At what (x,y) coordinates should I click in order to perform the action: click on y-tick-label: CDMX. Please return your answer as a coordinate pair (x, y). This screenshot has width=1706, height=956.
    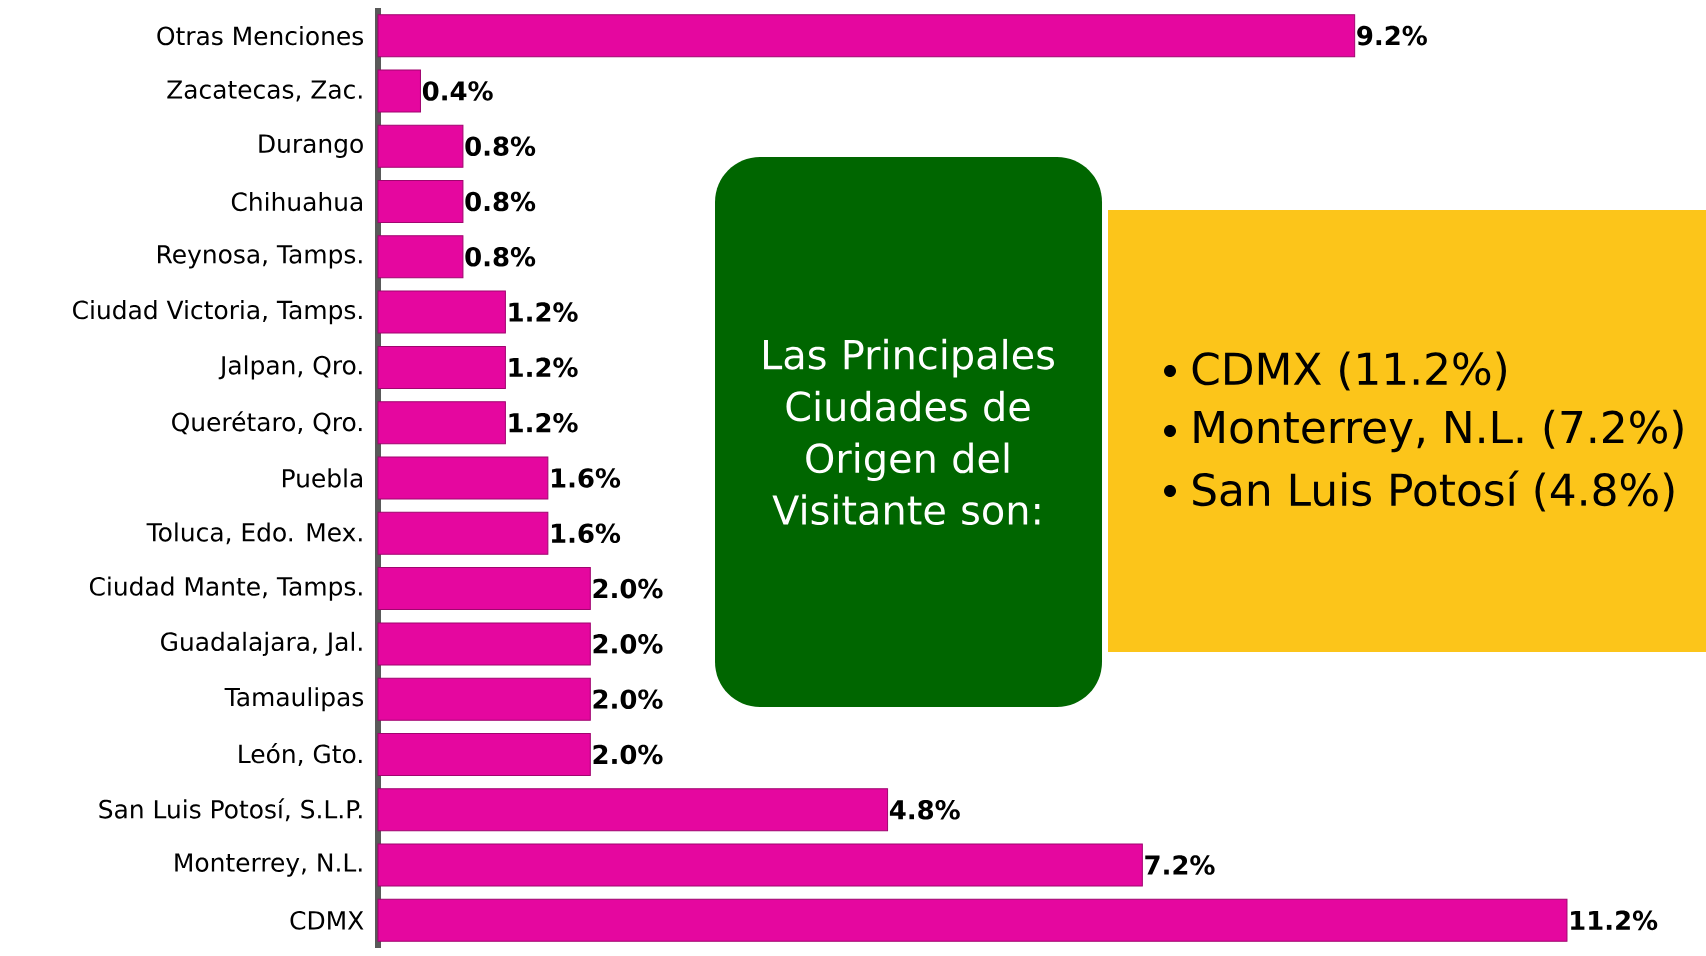
    Looking at the image, I should click on (327, 920).